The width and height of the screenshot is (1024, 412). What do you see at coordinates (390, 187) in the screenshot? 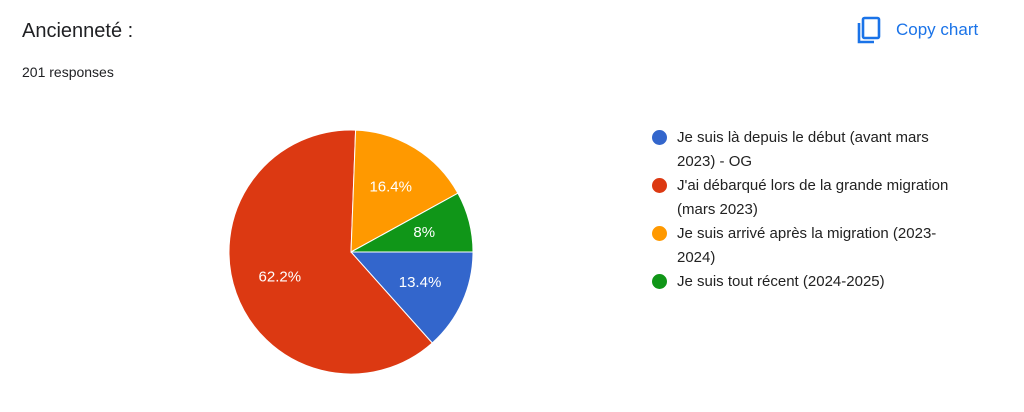
I see `slice-label: 16.4%` at bounding box center [390, 187].